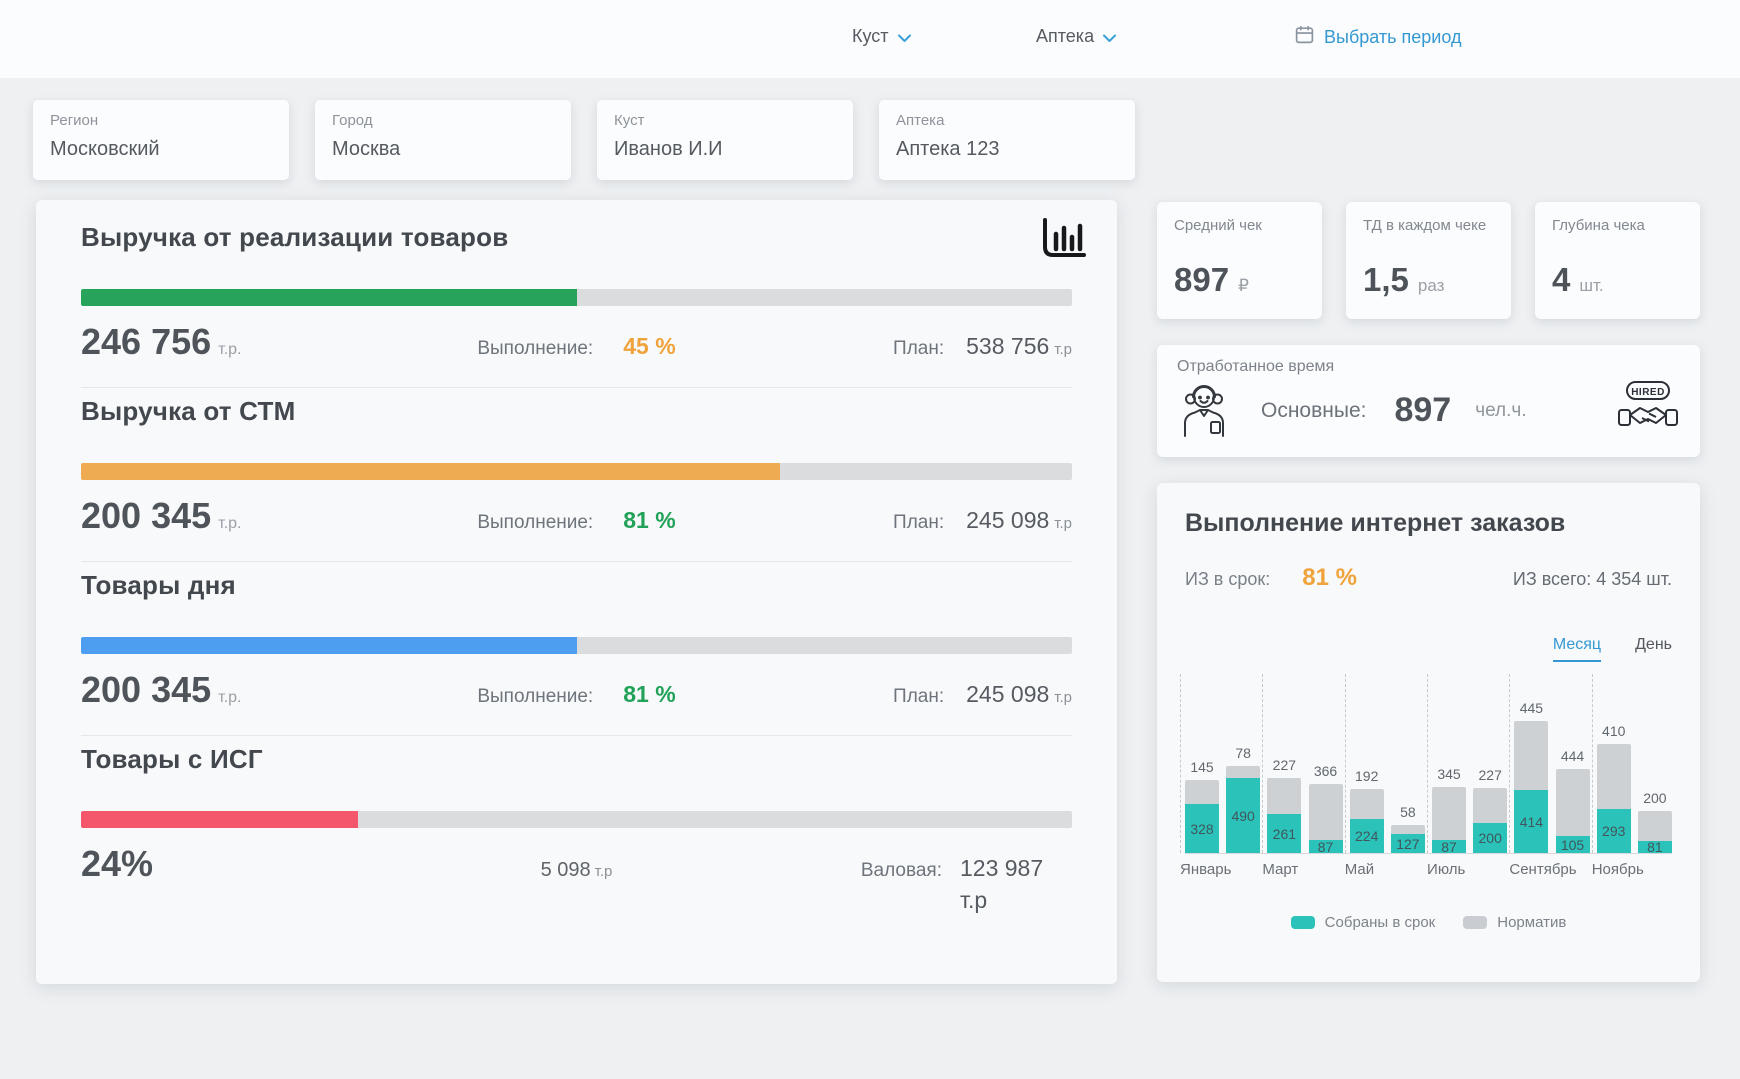 The width and height of the screenshot is (1740, 1079). I want to click on bar-total-label: 200, so click(1655, 798).